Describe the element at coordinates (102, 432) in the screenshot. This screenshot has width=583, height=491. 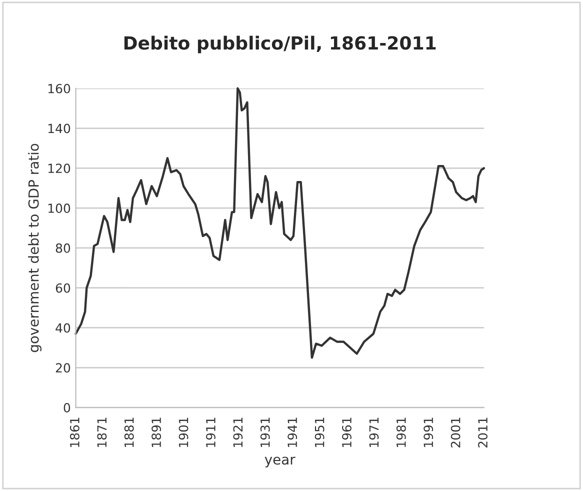
I see `x-tick-label: 1871` at that location.